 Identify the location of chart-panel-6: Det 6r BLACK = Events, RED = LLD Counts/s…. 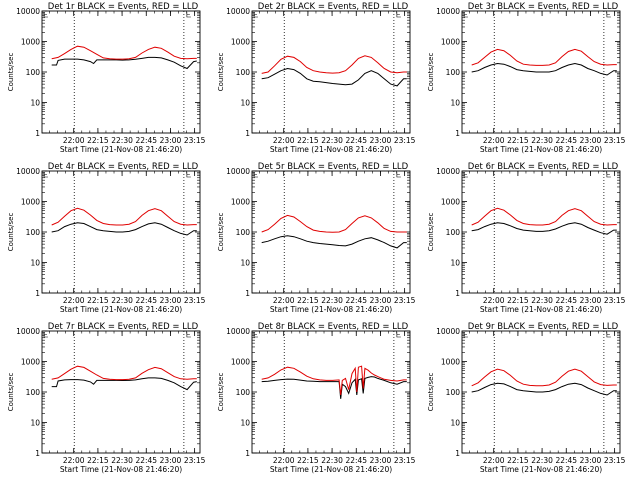
(526, 238).